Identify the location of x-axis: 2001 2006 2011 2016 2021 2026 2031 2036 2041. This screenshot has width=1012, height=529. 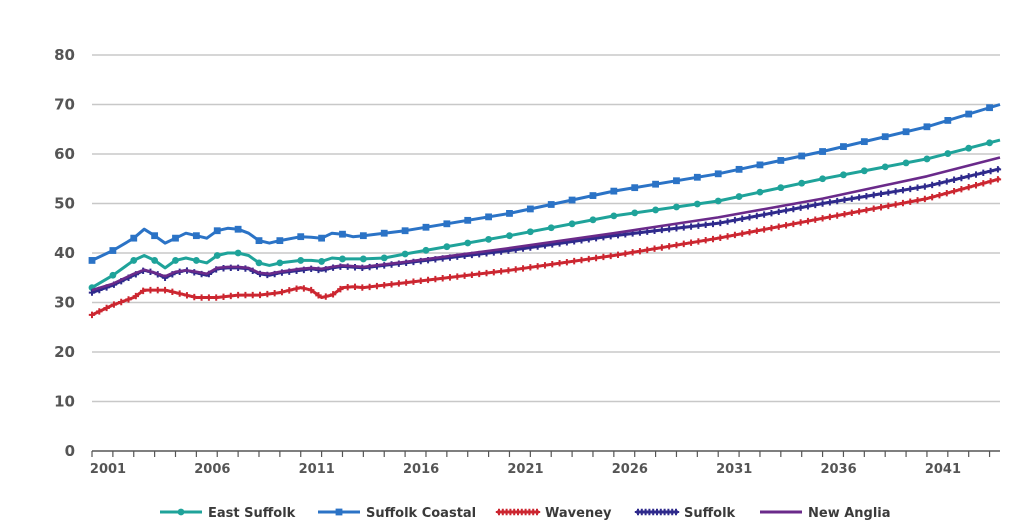
(545, 463).